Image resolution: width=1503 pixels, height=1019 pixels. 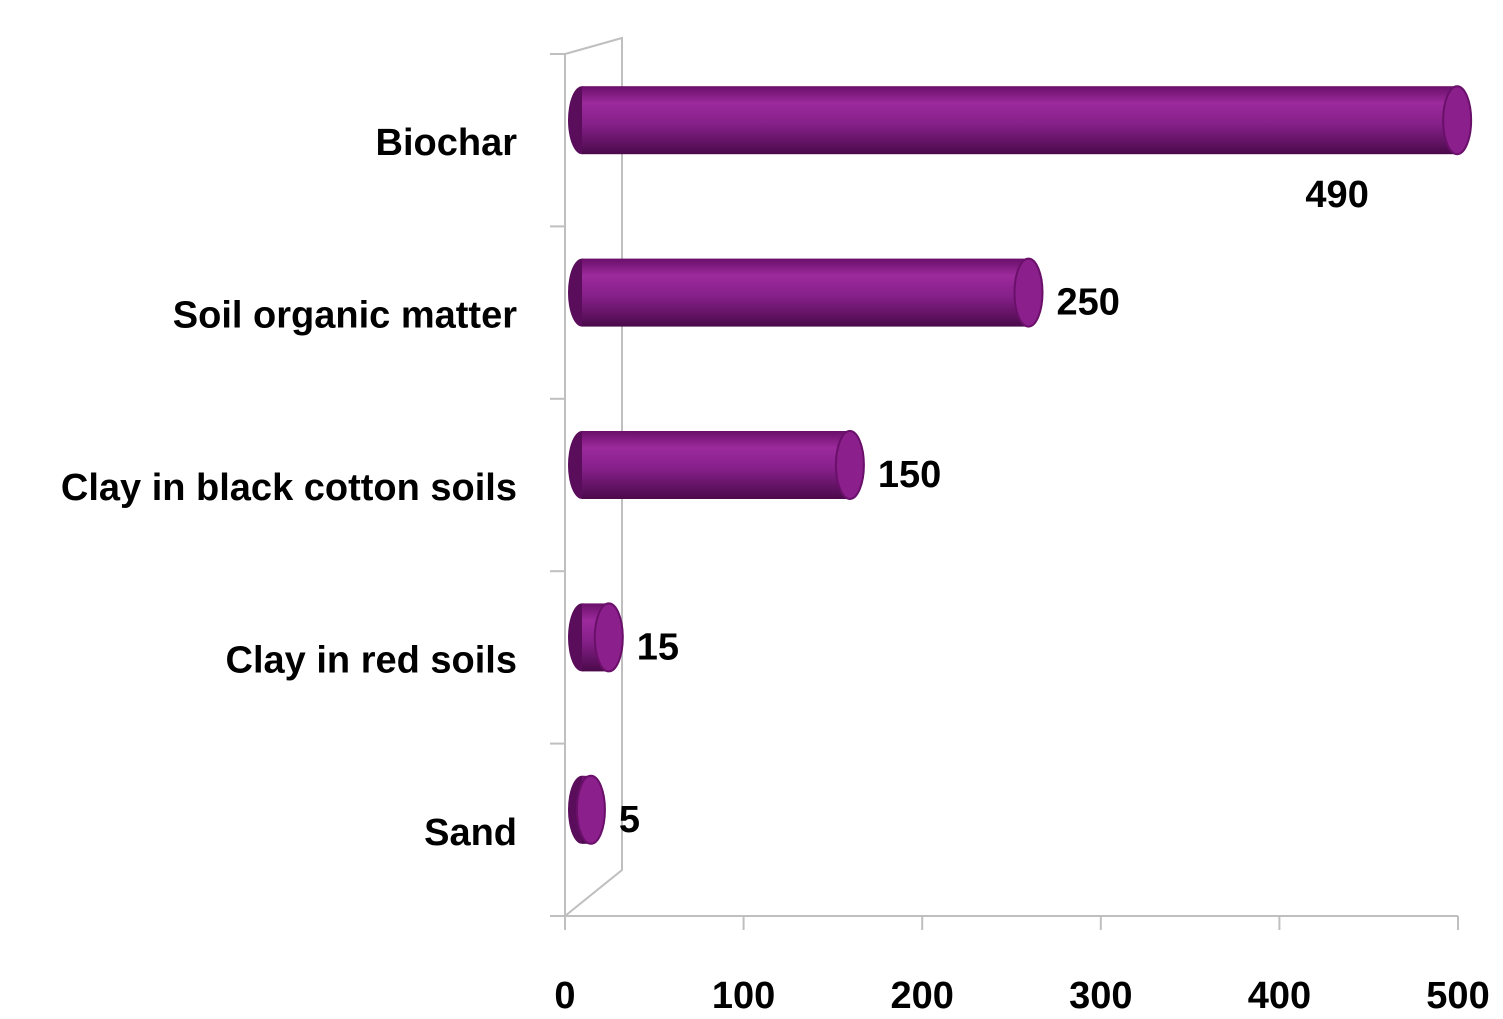 What do you see at coordinates (629, 820) in the screenshot?
I see `value-label: 5` at bounding box center [629, 820].